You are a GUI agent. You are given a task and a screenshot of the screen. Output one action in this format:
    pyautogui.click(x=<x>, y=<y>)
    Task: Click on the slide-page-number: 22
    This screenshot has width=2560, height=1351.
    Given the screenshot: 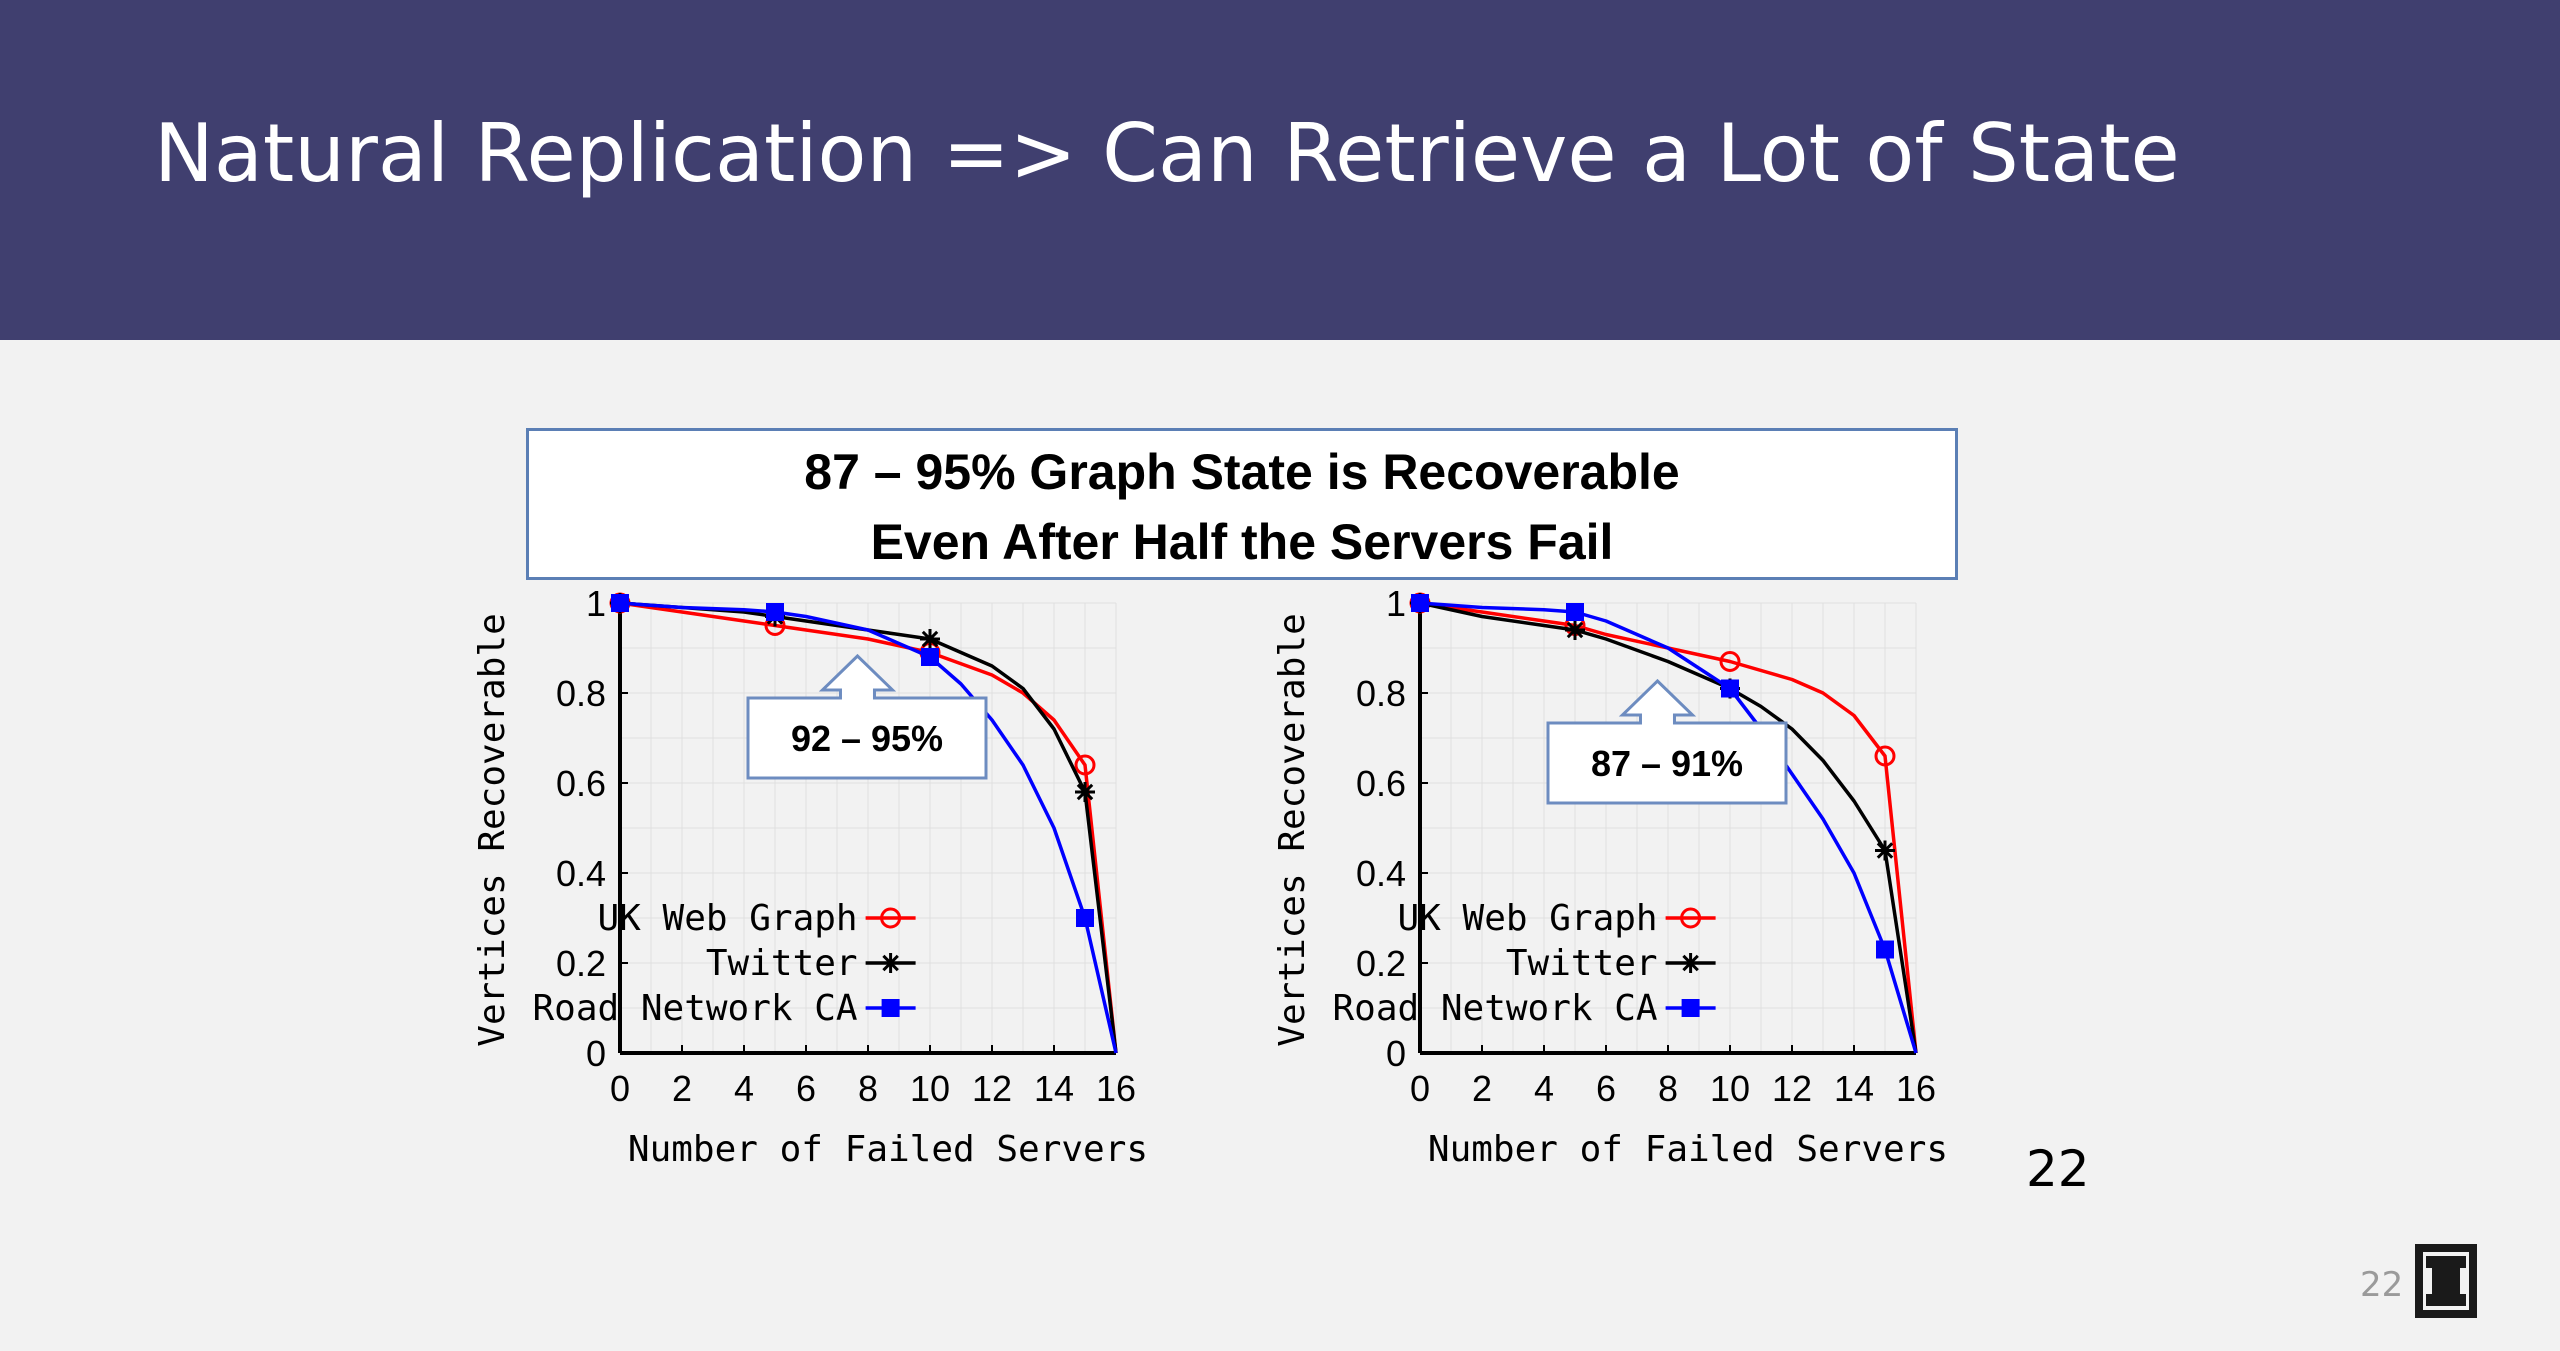 What is the action you would take?
    pyautogui.click(x=2058, y=1169)
    